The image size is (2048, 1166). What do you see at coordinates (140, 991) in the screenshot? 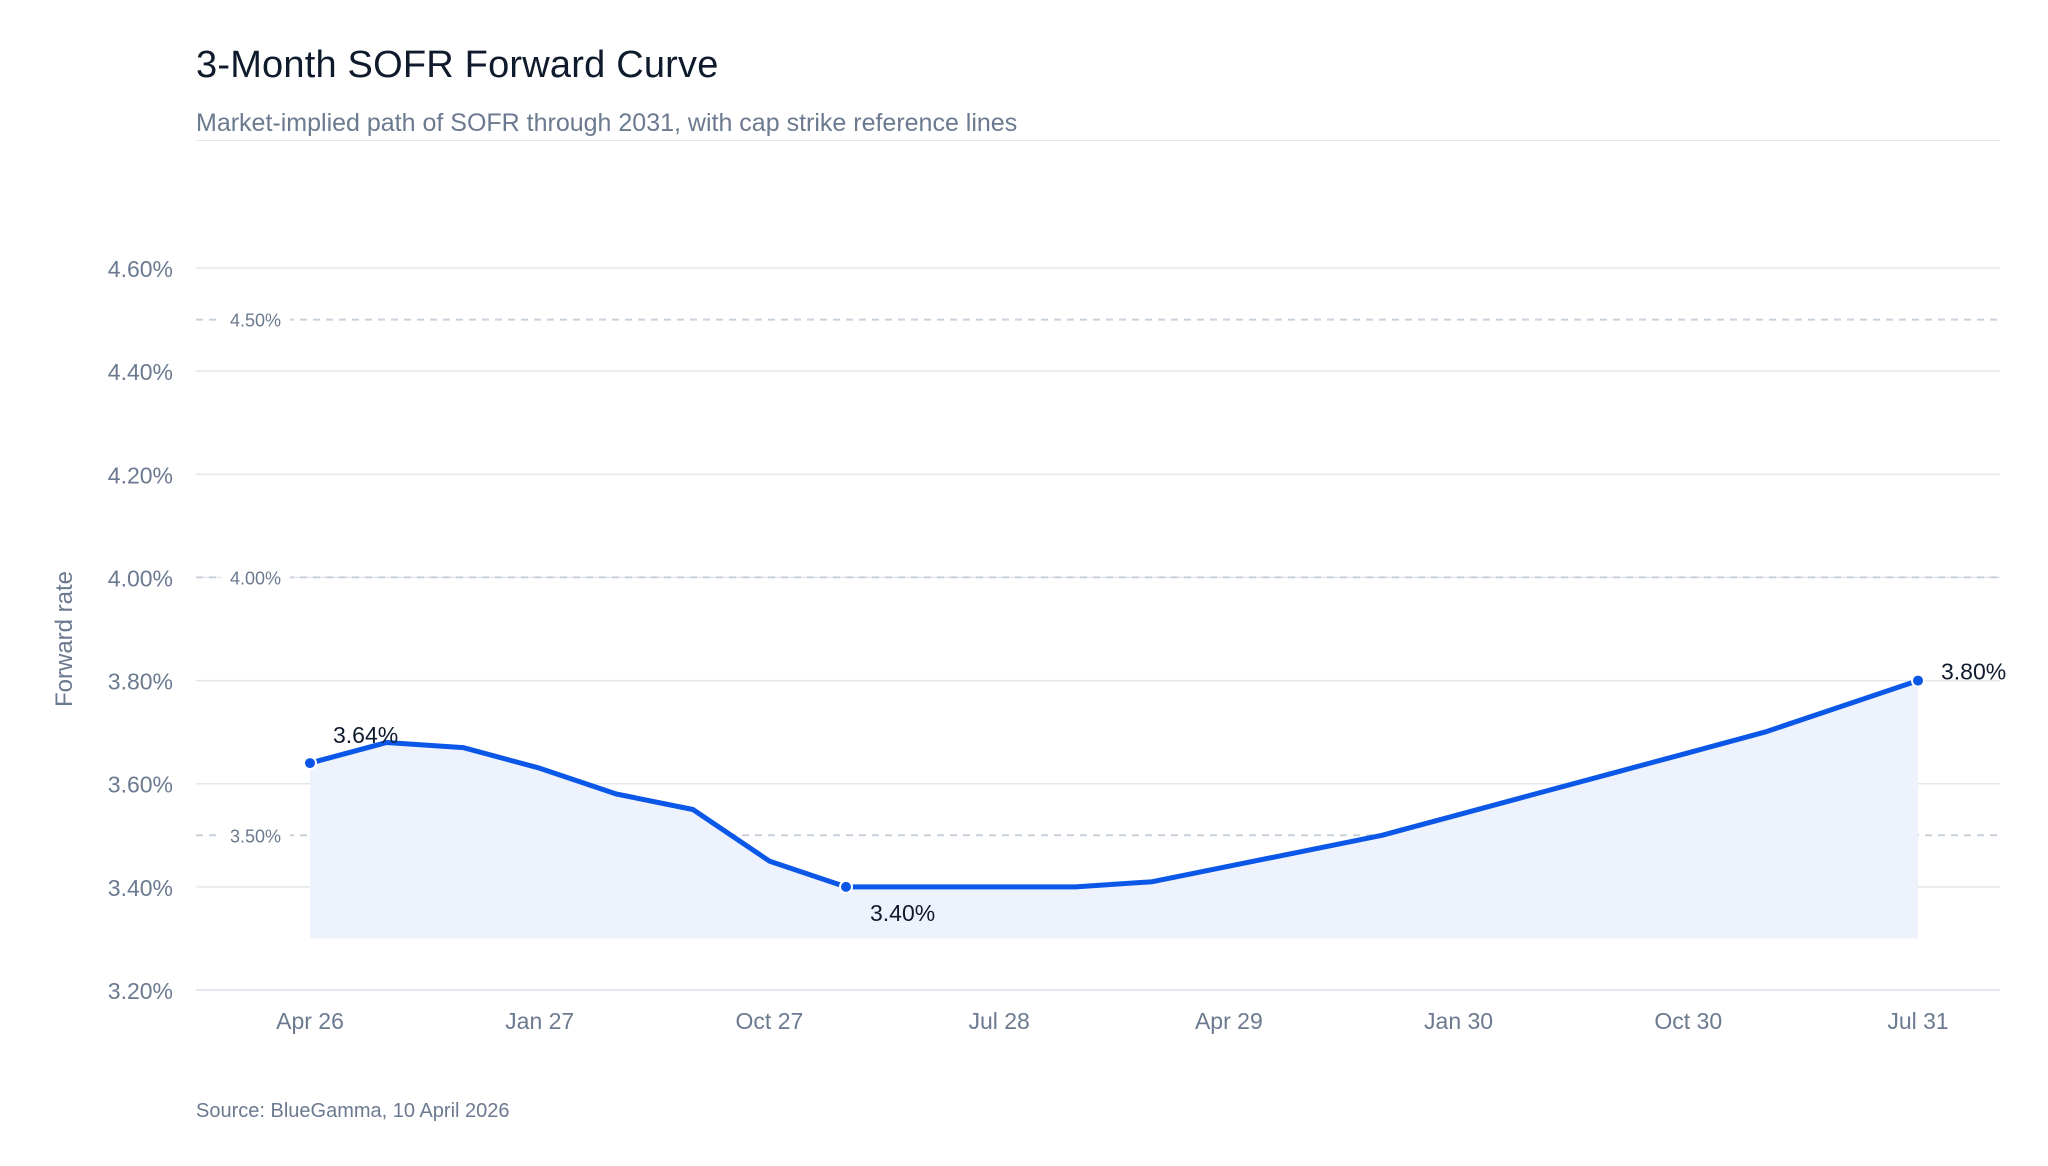
I see `y-tick-label: 3.20%` at bounding box center [140, 991].